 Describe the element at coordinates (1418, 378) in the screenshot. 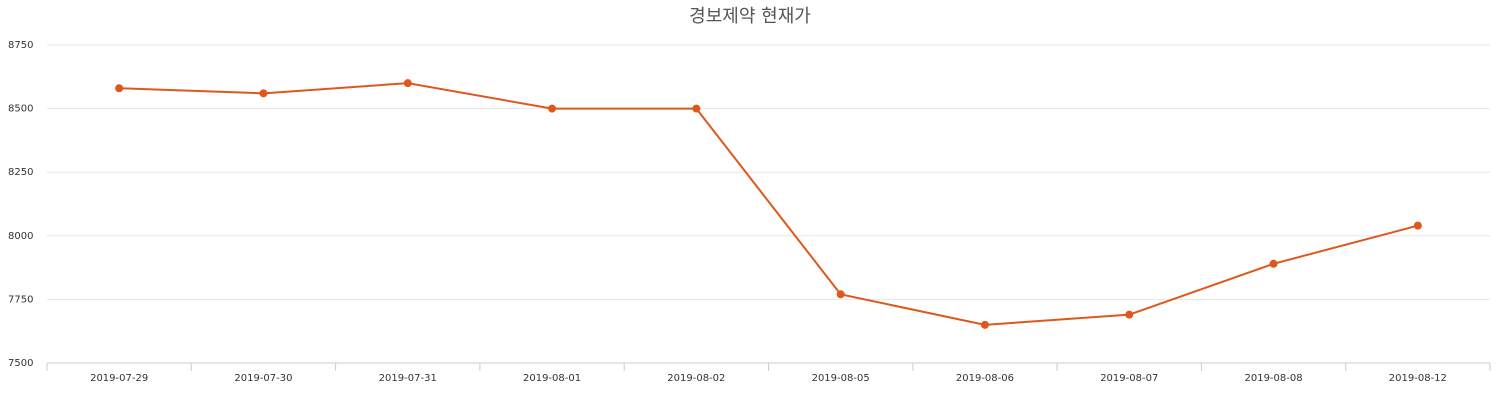

I see `x-tick-label: 2019-08-12` at that location.